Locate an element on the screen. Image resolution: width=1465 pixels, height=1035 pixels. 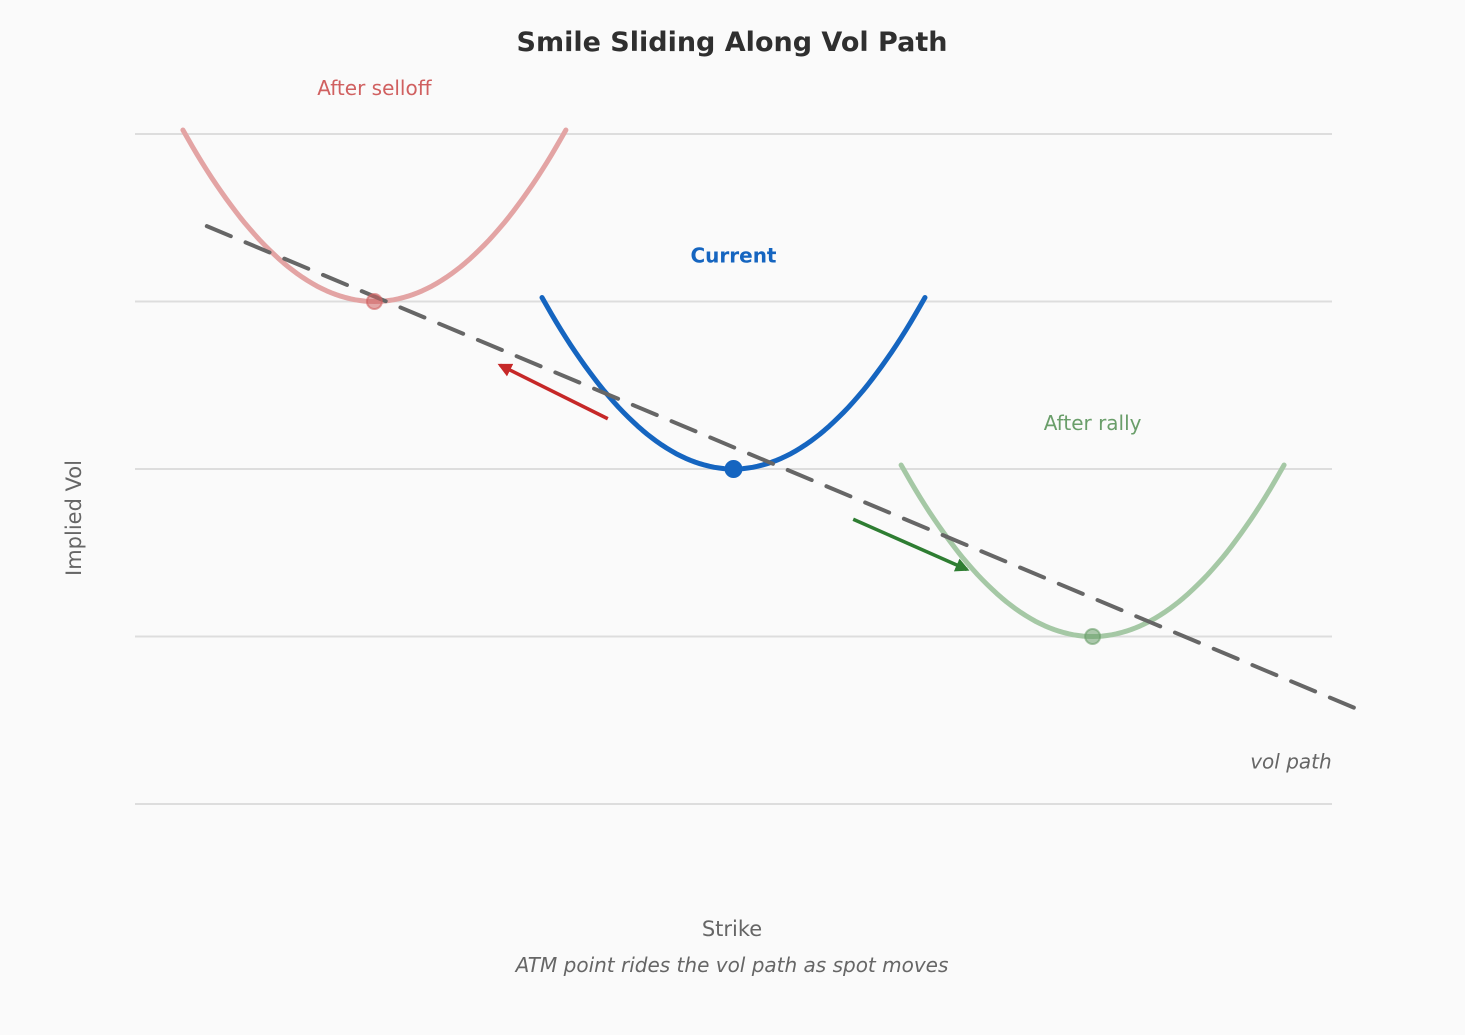
selloff-arrow is located at coordinates (553, 392).